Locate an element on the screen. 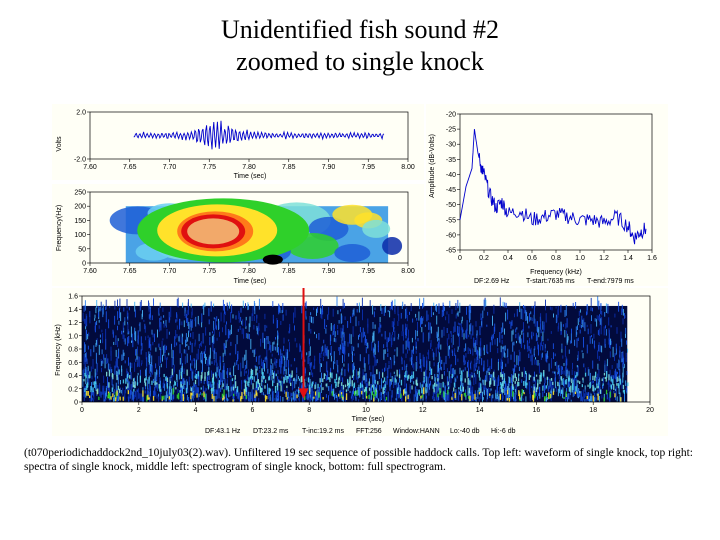 The image size is (720, 540). waveform-x-tick-label: 8.00 is located at coordinates (408, 167).